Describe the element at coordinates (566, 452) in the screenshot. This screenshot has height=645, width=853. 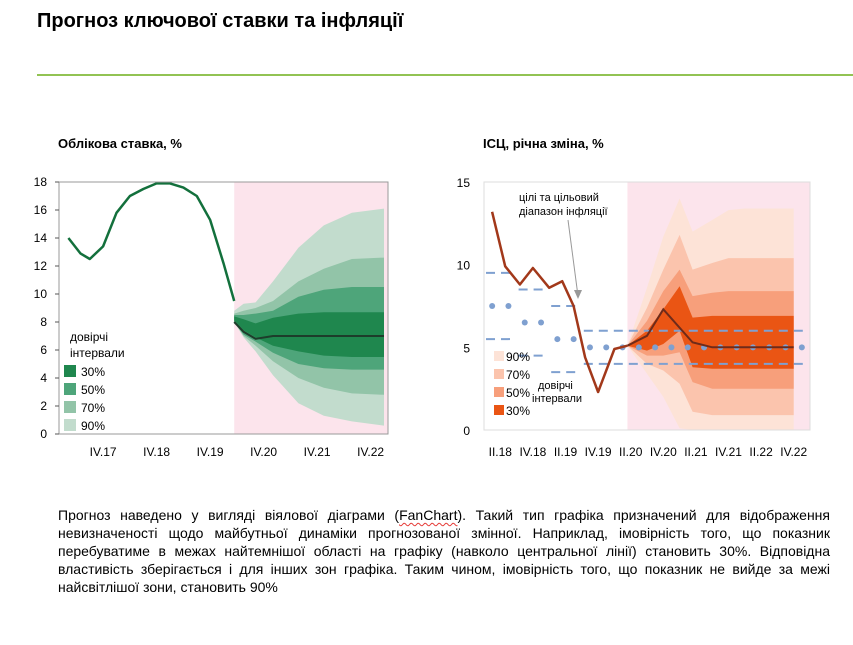
I see `x-tick-label: II.19` at that location.